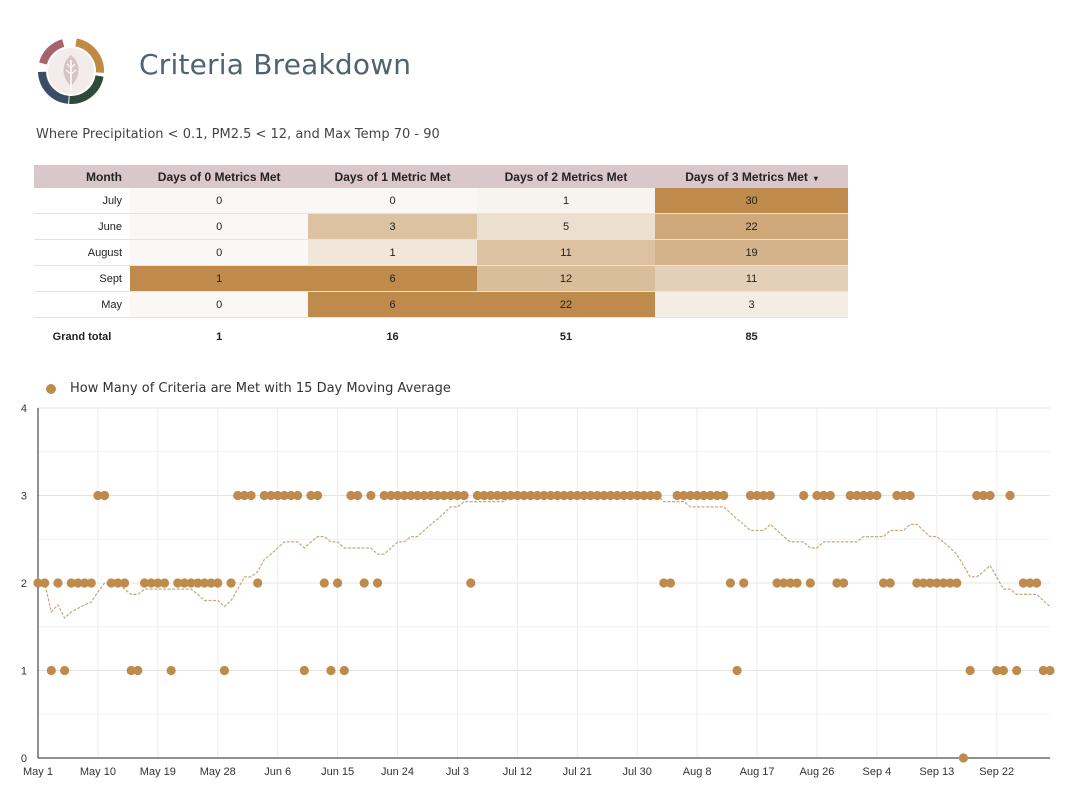 This screenshot has height=797, width=1066. Describe the element at coordinates (544, 556) in the screenshot. I see `moving-average-line` at that location.